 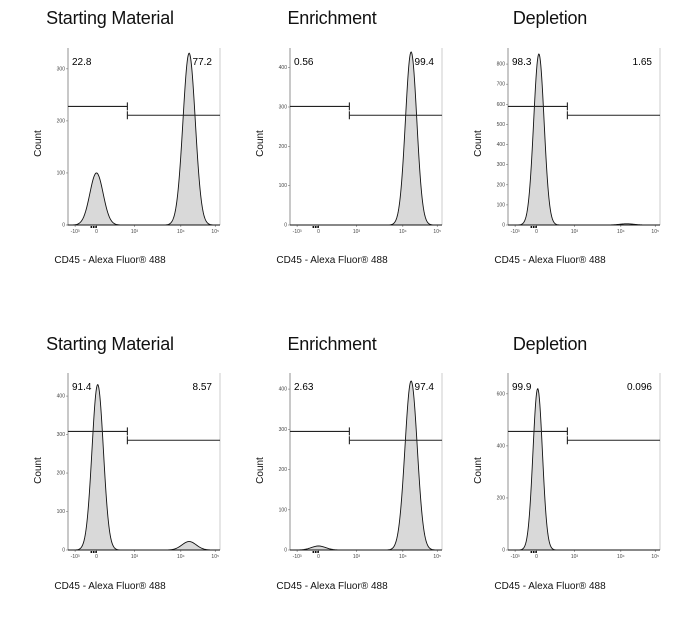 What do you see at coordinates (522, 387) in the screenshot?
I see `gate-left-percent: 99.9` at bounding box center [522, 387].